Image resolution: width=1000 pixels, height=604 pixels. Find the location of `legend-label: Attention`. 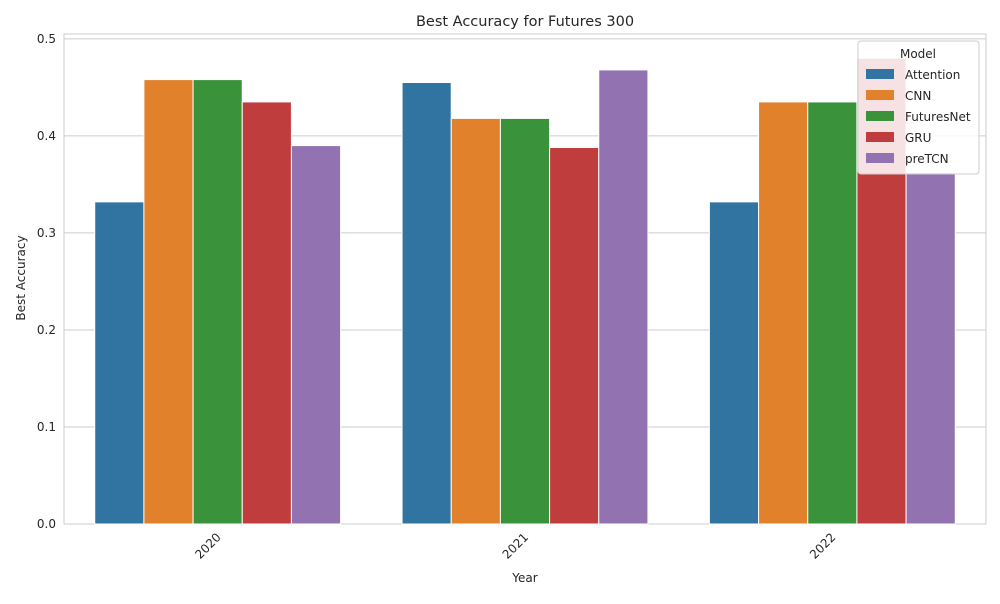

legend-label: Attention is located at coordinates (932, 75).